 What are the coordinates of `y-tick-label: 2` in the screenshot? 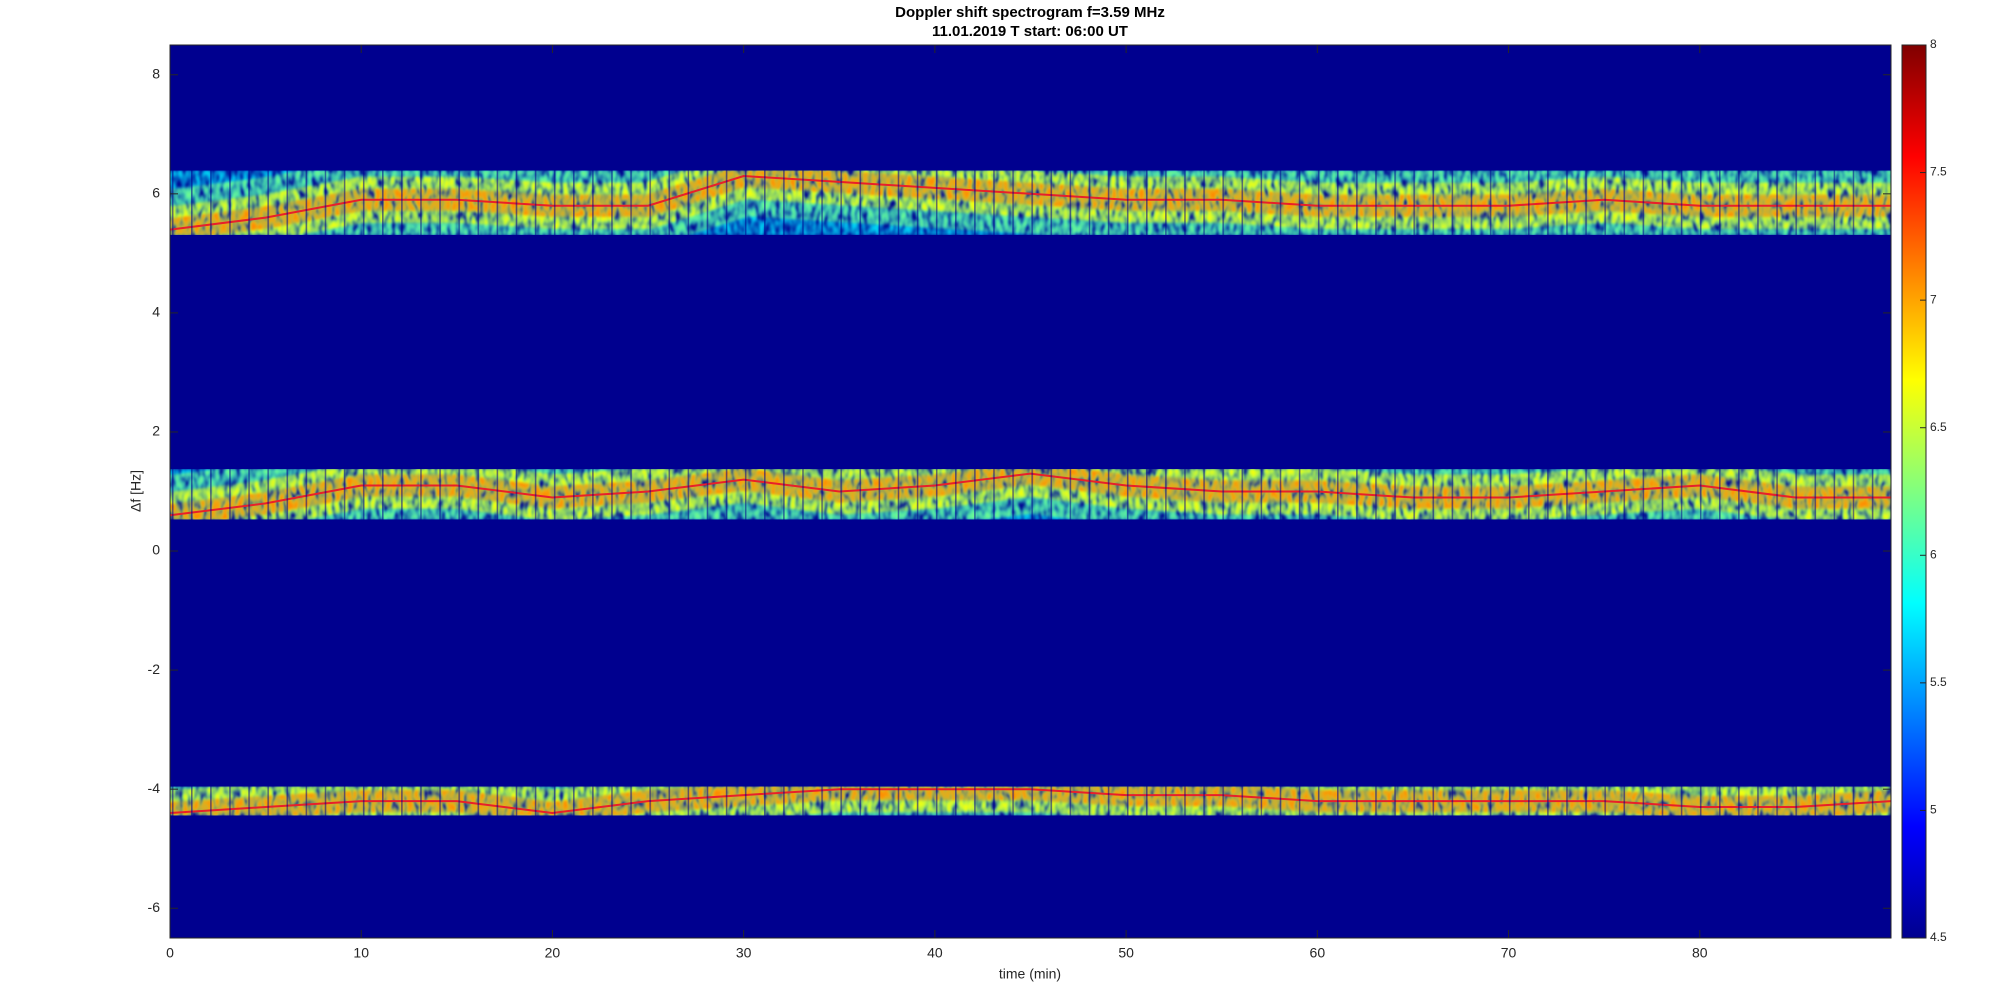 It's located at (156, 431).